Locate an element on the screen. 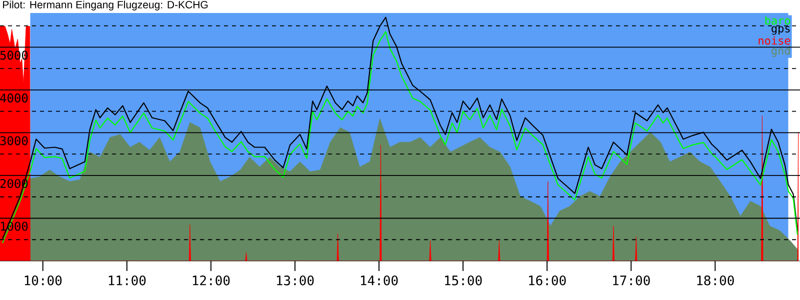 The image size is (800, 300). chart-title: Pilot: Hermann Eingang Flugzeug: D-KCHG is located at coordinates (105, 5).